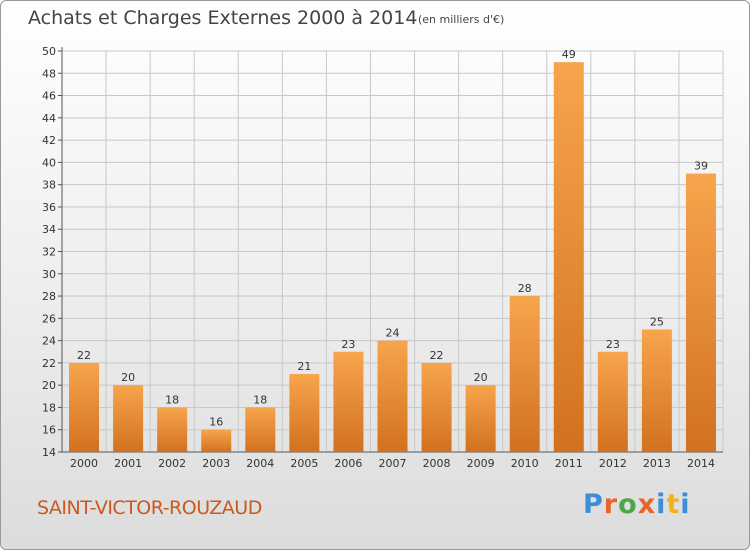 This screenshot has width=750, height=550. I want to click on bar-value-label: 21, so click(304, 366).